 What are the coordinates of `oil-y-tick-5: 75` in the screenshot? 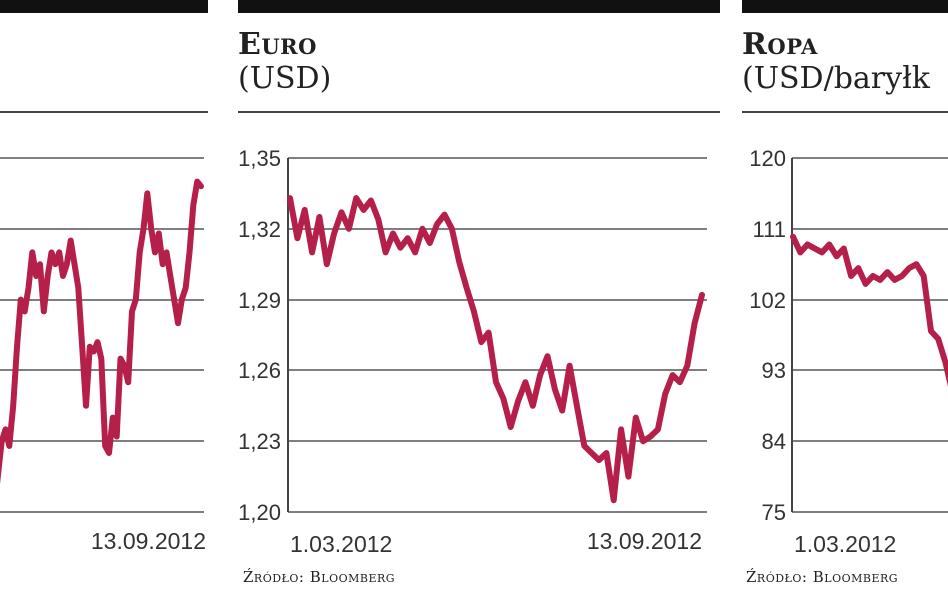 It's located at (774, 512).